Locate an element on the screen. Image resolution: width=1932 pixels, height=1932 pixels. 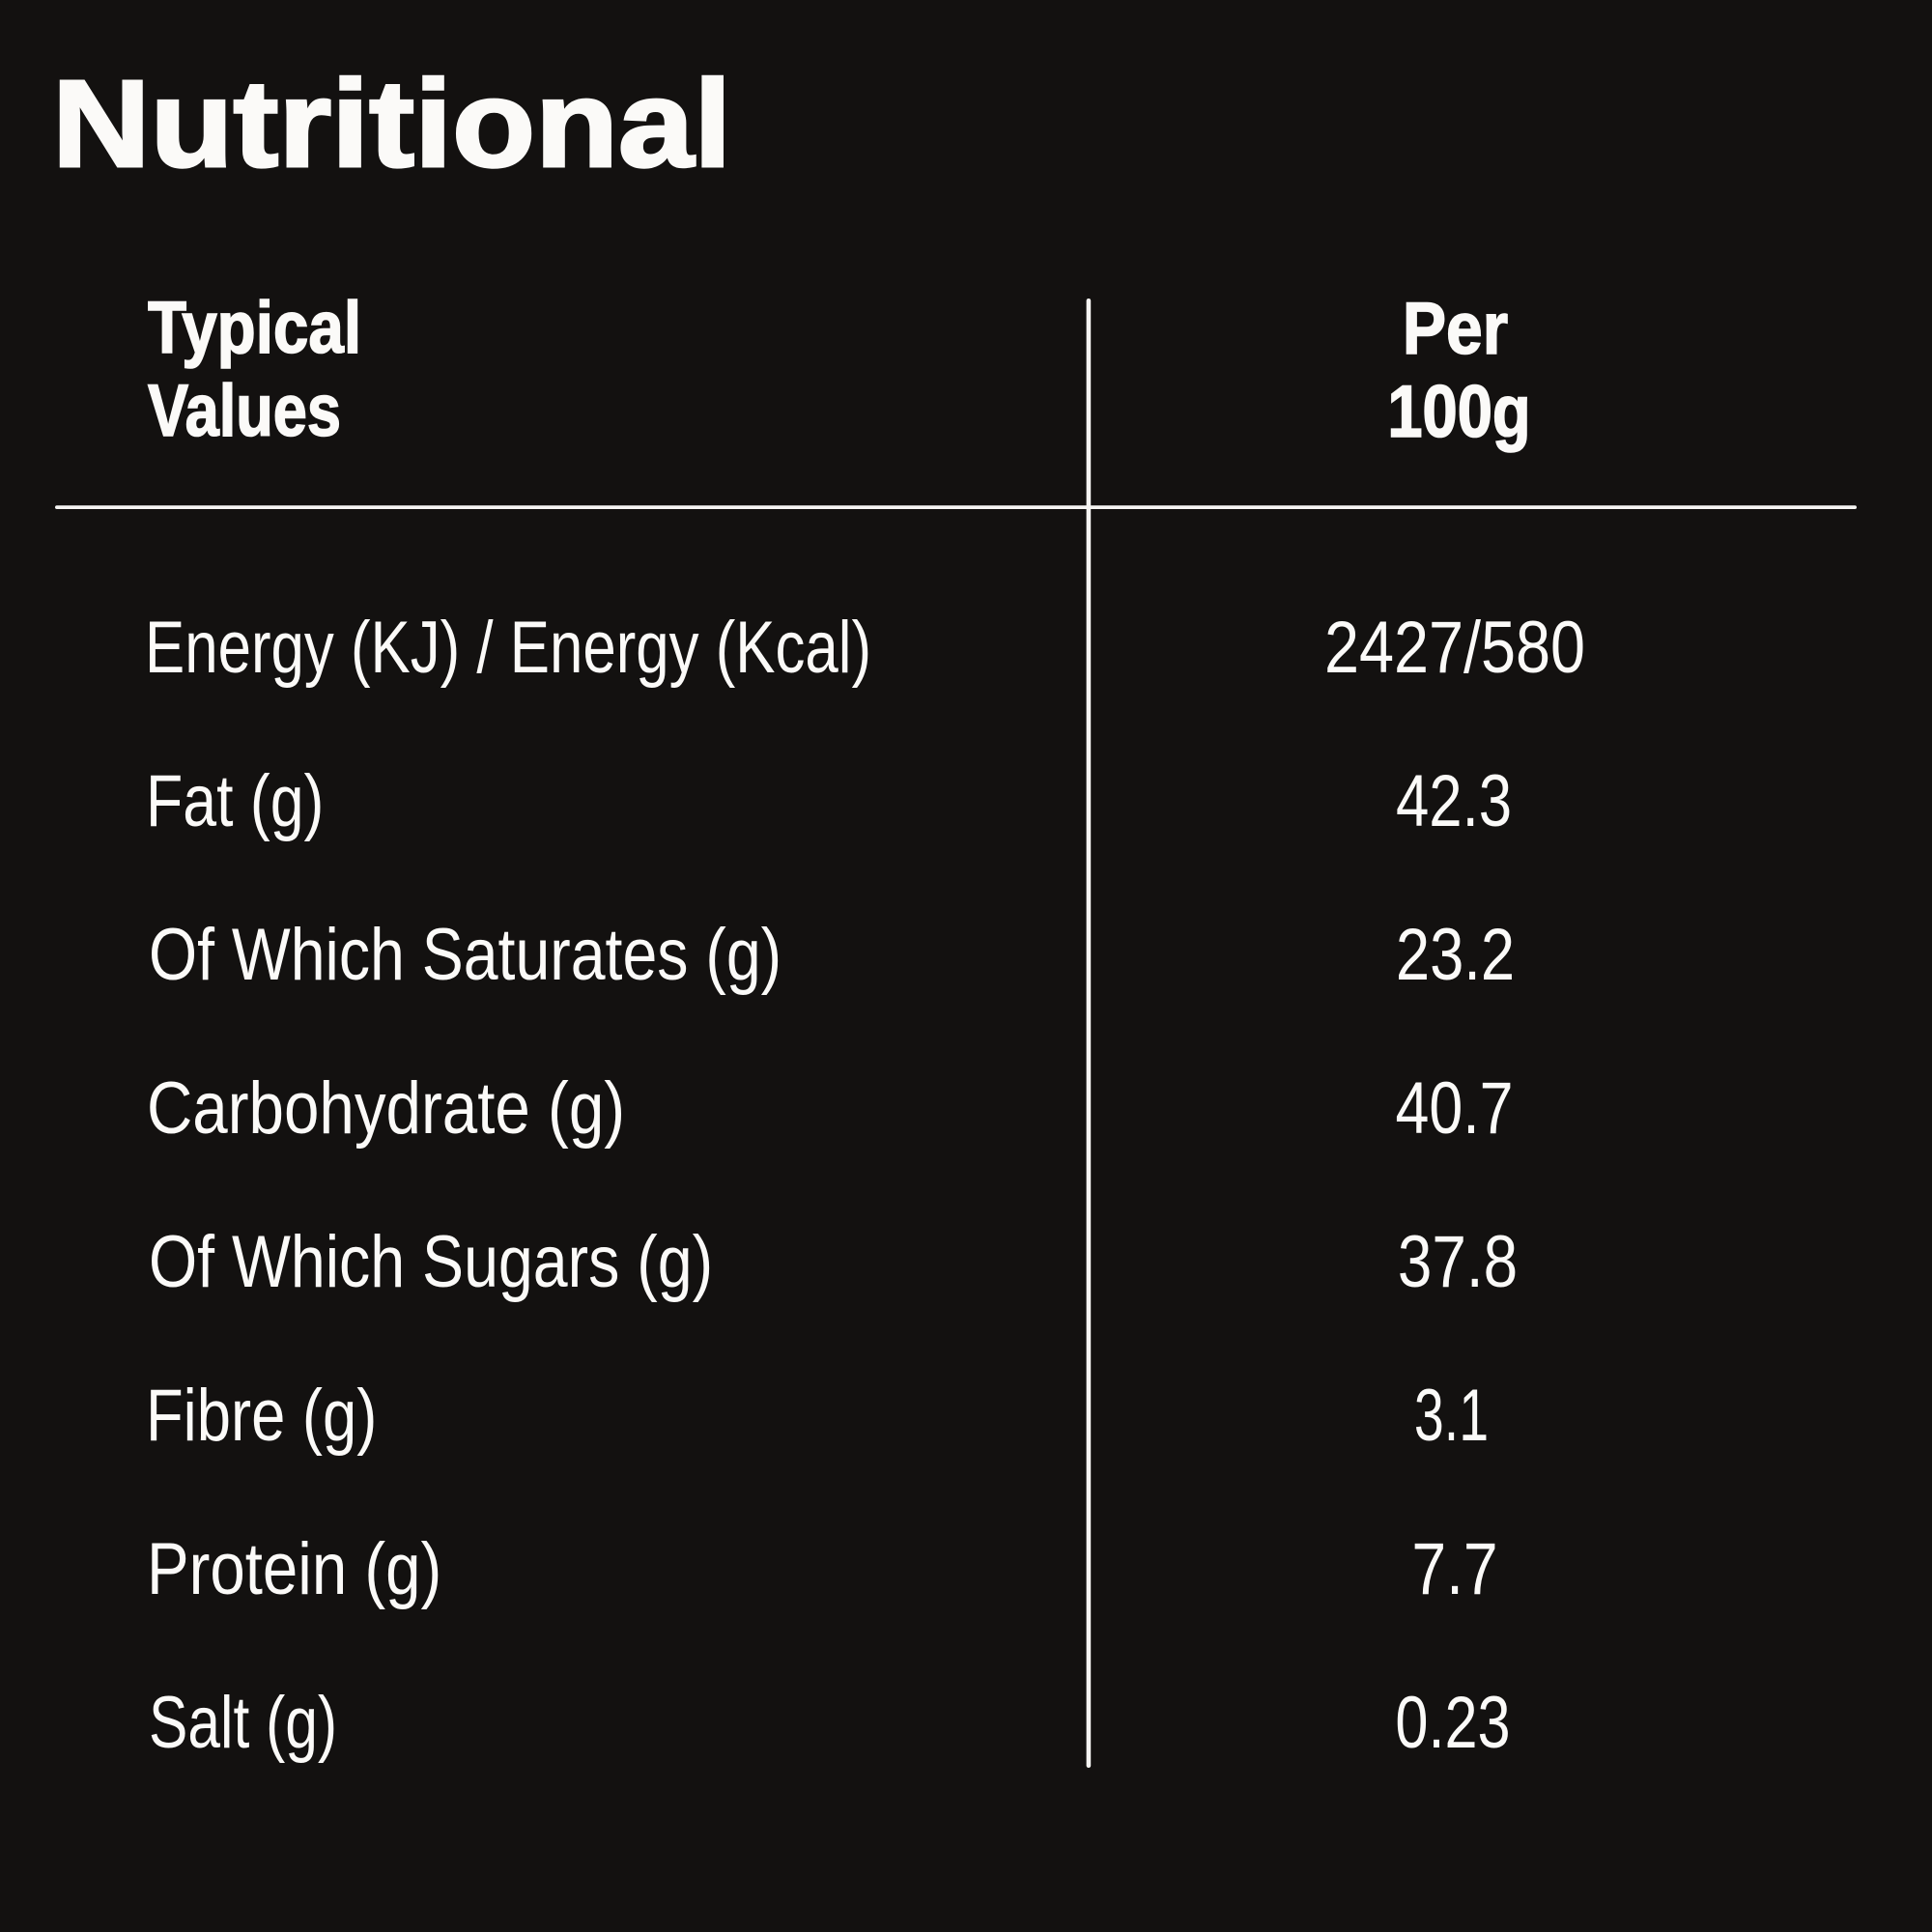
svg-text: 3.1 is located at coordinates (1451, 1416).